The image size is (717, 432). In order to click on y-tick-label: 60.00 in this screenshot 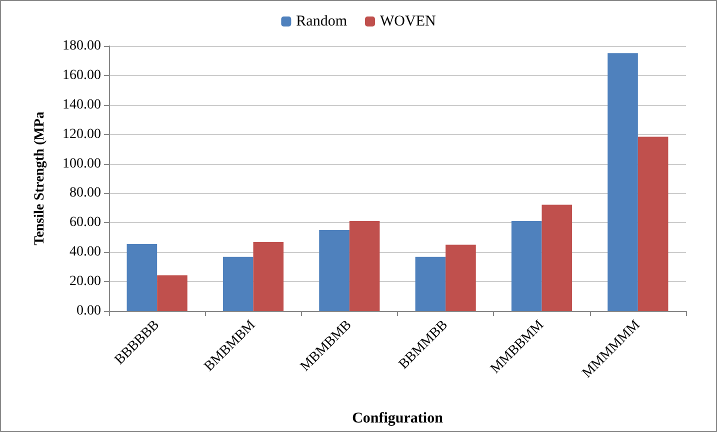, I will do `click(85, 222)`.